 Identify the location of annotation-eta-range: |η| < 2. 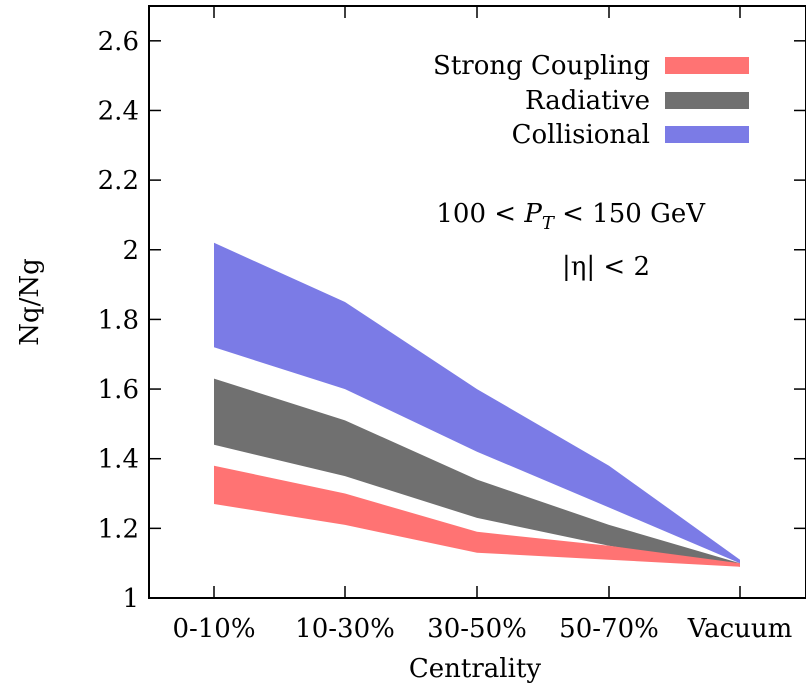
(606, 267).